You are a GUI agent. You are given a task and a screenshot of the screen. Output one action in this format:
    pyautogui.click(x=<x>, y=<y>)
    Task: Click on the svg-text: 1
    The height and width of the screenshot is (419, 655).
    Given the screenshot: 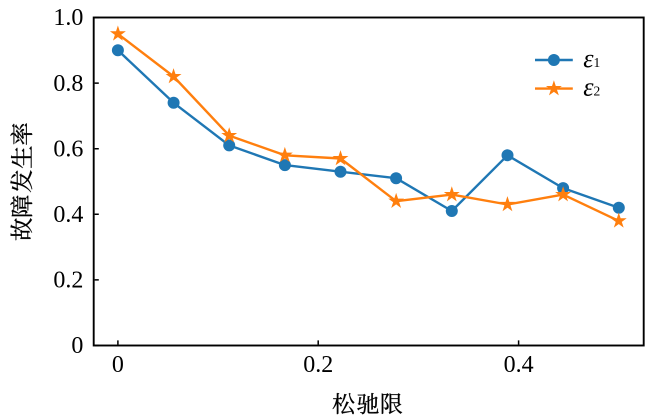 What is the action you would take?
    pyautogui.click(x=597, y=62)
    